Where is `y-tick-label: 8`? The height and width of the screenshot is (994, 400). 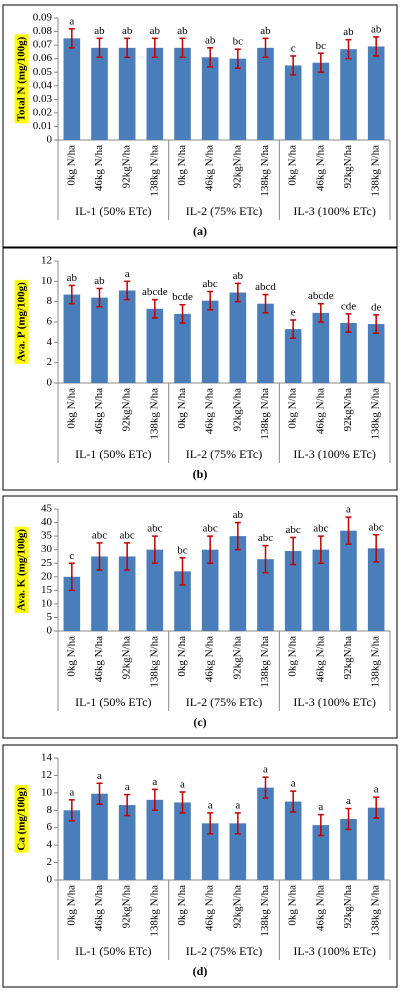 y-tick-label: 8 is located at coordinates (50, 810).